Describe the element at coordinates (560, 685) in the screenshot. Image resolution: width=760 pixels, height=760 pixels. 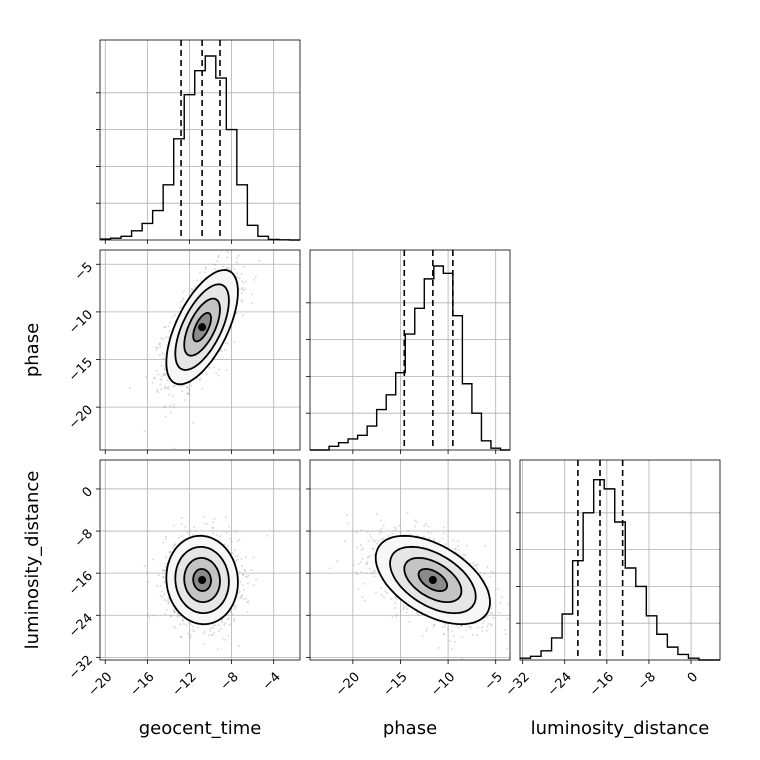
I see `x-tick-label: −24` at that location.